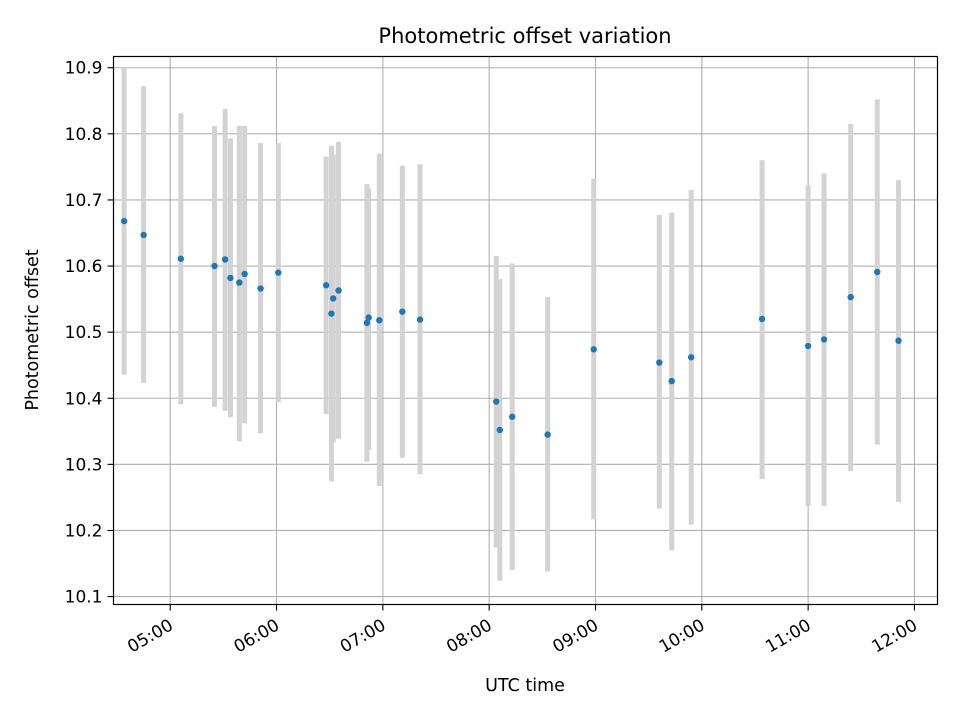 The width and height of the screenshot is (960, 720). Describe the element at coordinates (576, 637) in the screenshot. I see `x-tick-label: 09:00` at that location.